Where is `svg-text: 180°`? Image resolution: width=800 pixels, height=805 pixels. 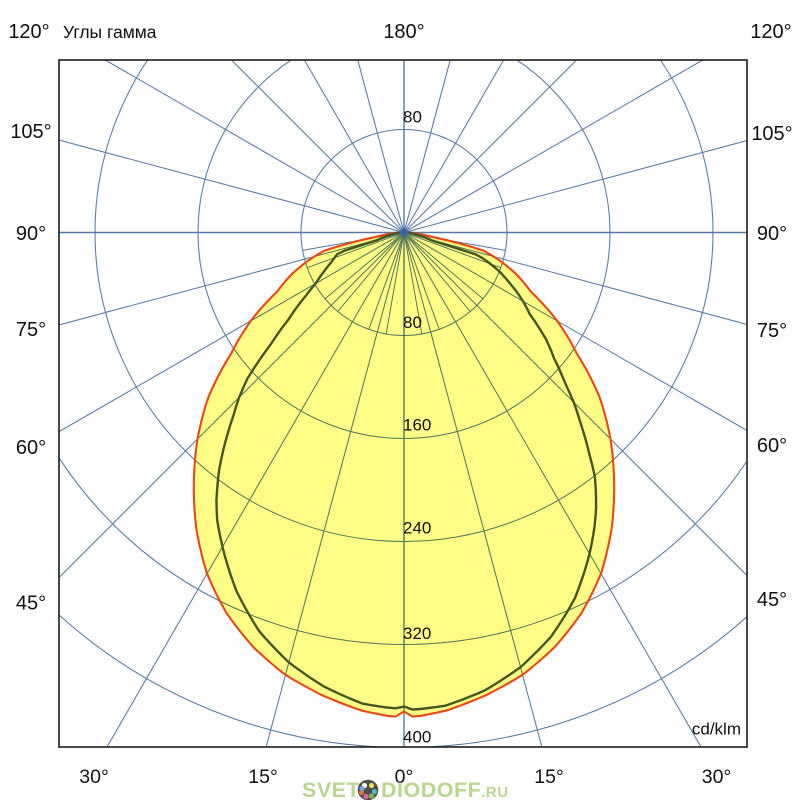
svg-text: 180° is located at coordinates (403, 32).